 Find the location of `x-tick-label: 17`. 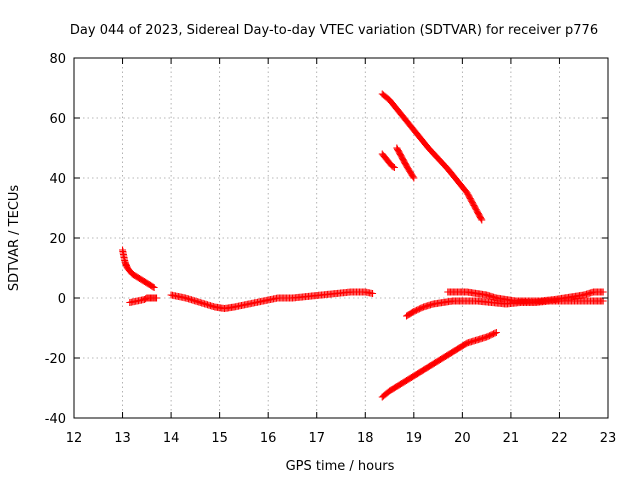

x-tick-label: 17 is located at coordinates (316, 438).